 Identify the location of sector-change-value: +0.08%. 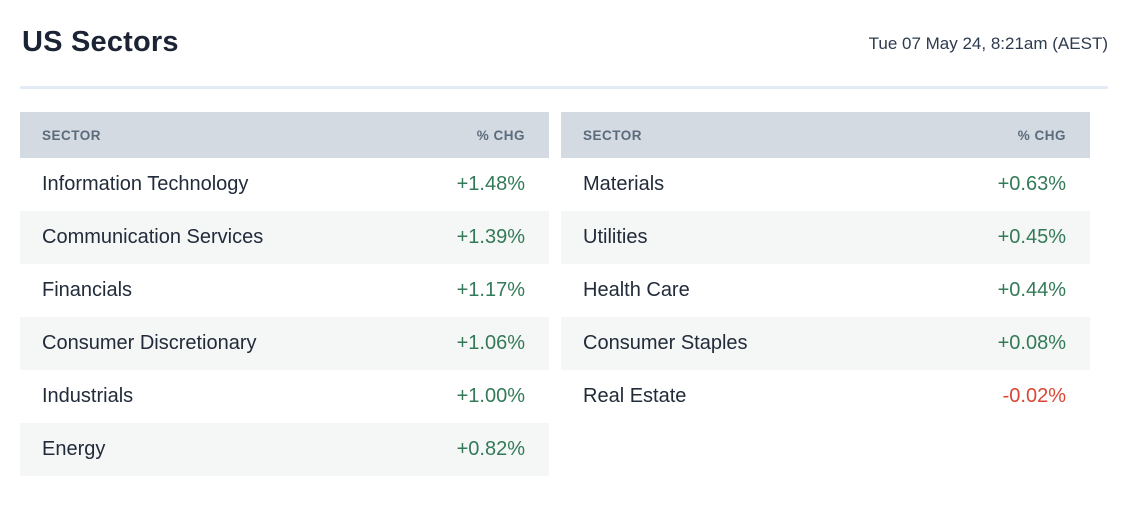
(1031, 343).